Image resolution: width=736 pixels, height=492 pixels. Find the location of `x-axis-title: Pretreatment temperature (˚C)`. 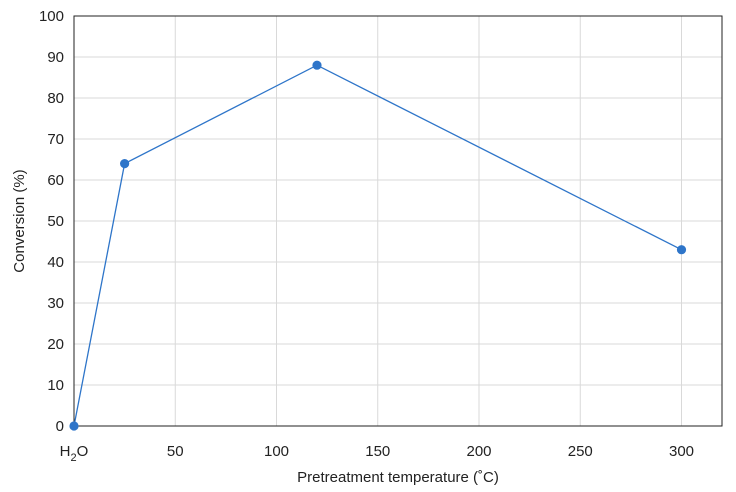

x-axis-title: Pretreatment temperature (˚C) is located at coordinates (398, 477).